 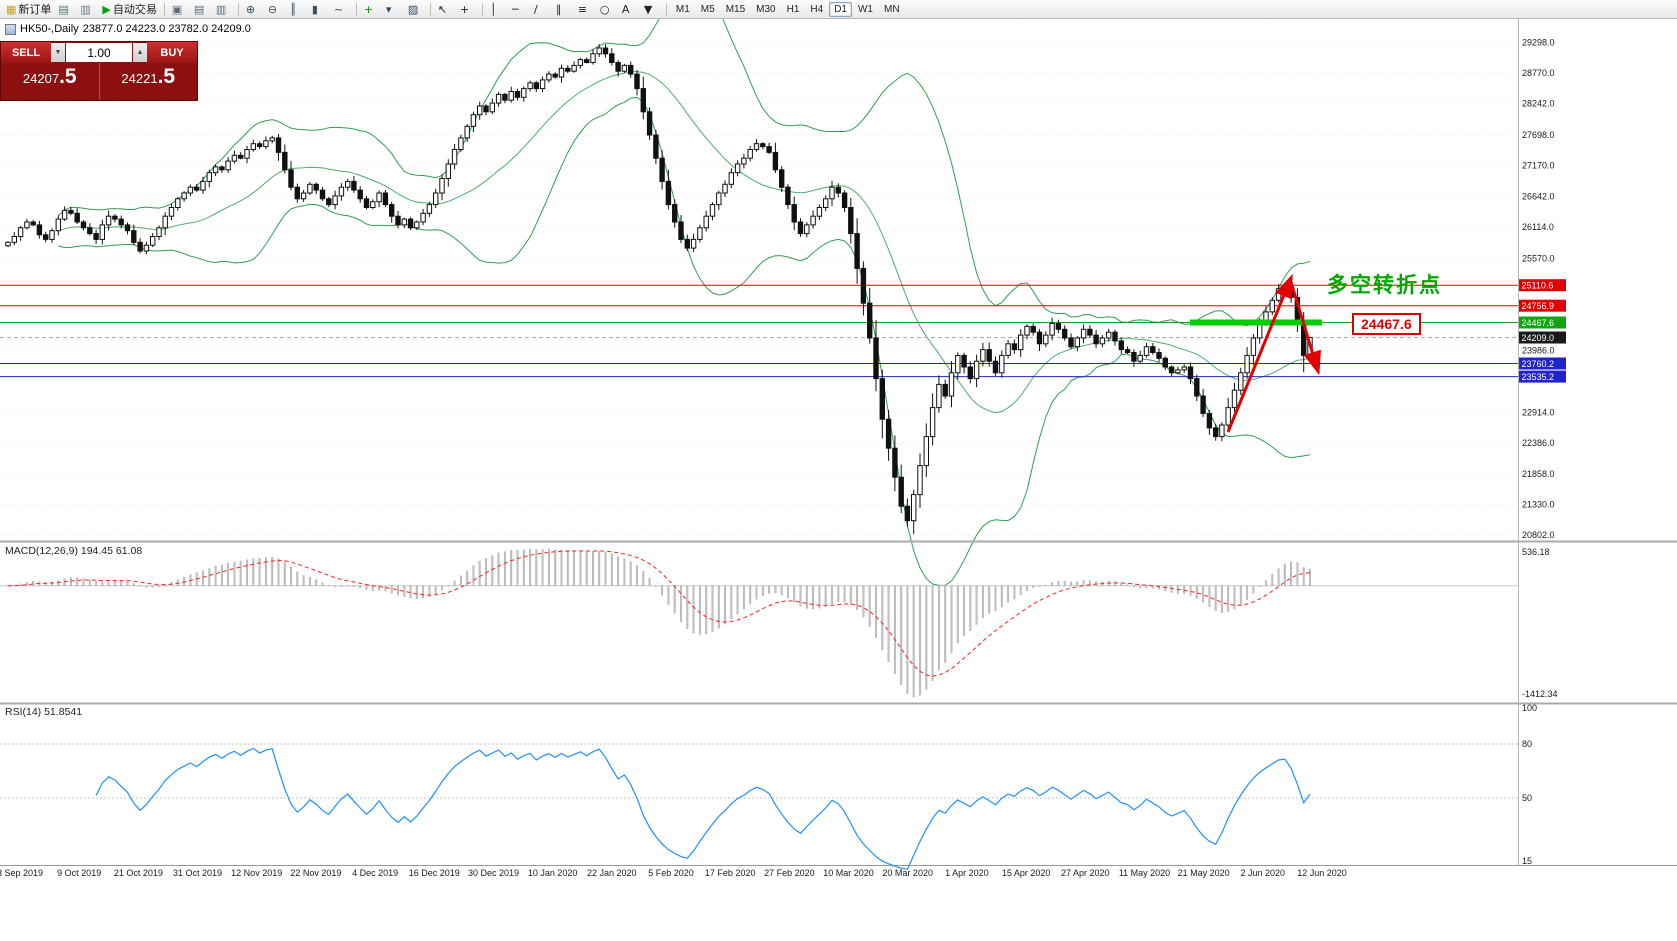 What do you see at coordinates (1538, 306) in the screenshot?
I see `price-badge-label: 24756.9` at bounding box center [1538, 306].